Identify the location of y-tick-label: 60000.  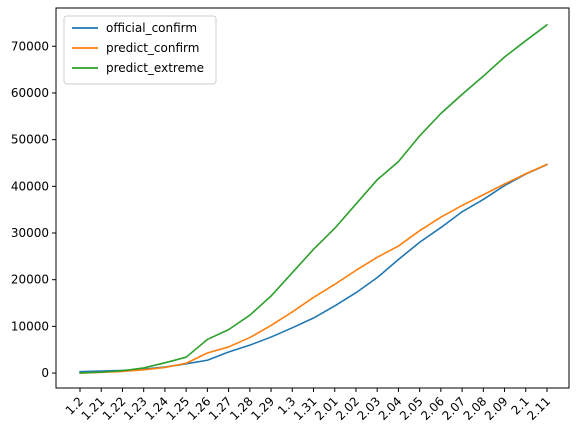
(30, 93).